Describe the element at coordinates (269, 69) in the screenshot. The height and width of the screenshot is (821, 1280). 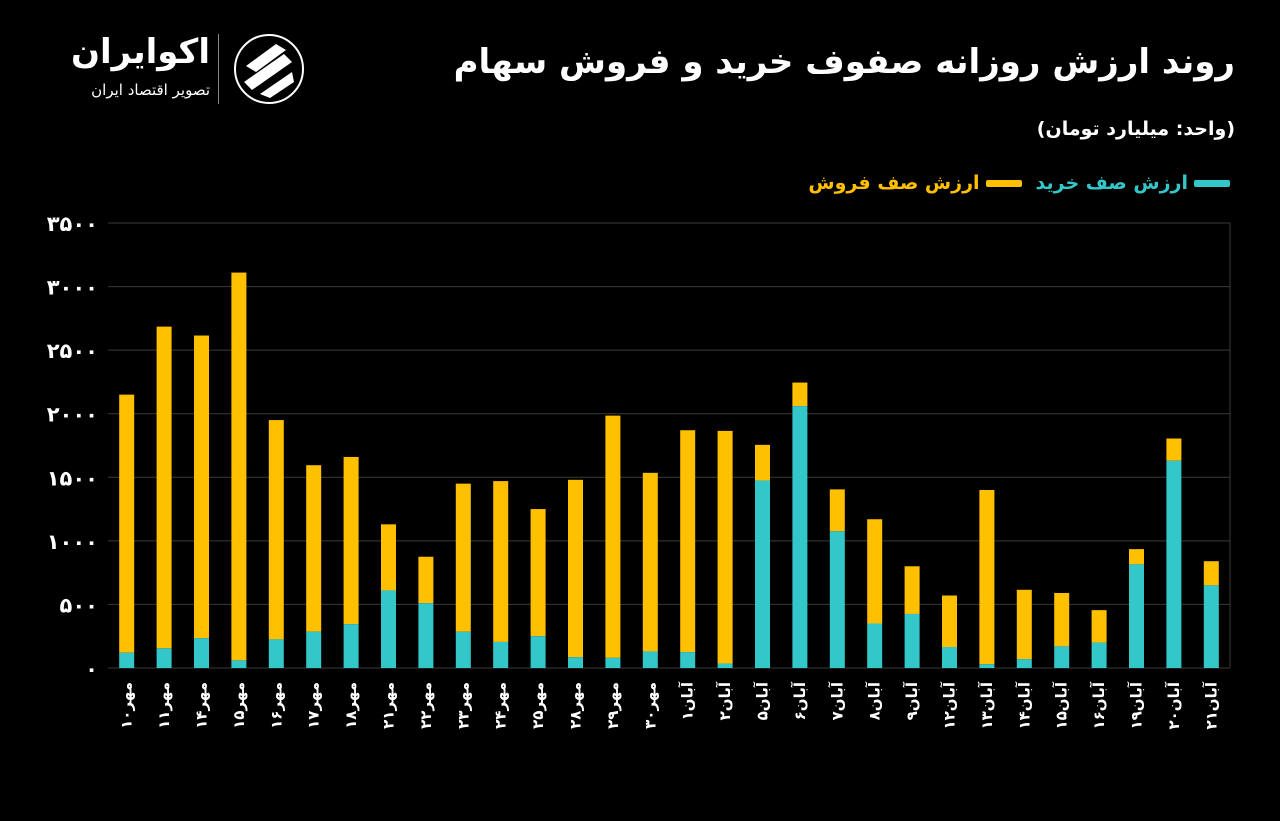
I see `ecoiran-logo-icon` at that location.